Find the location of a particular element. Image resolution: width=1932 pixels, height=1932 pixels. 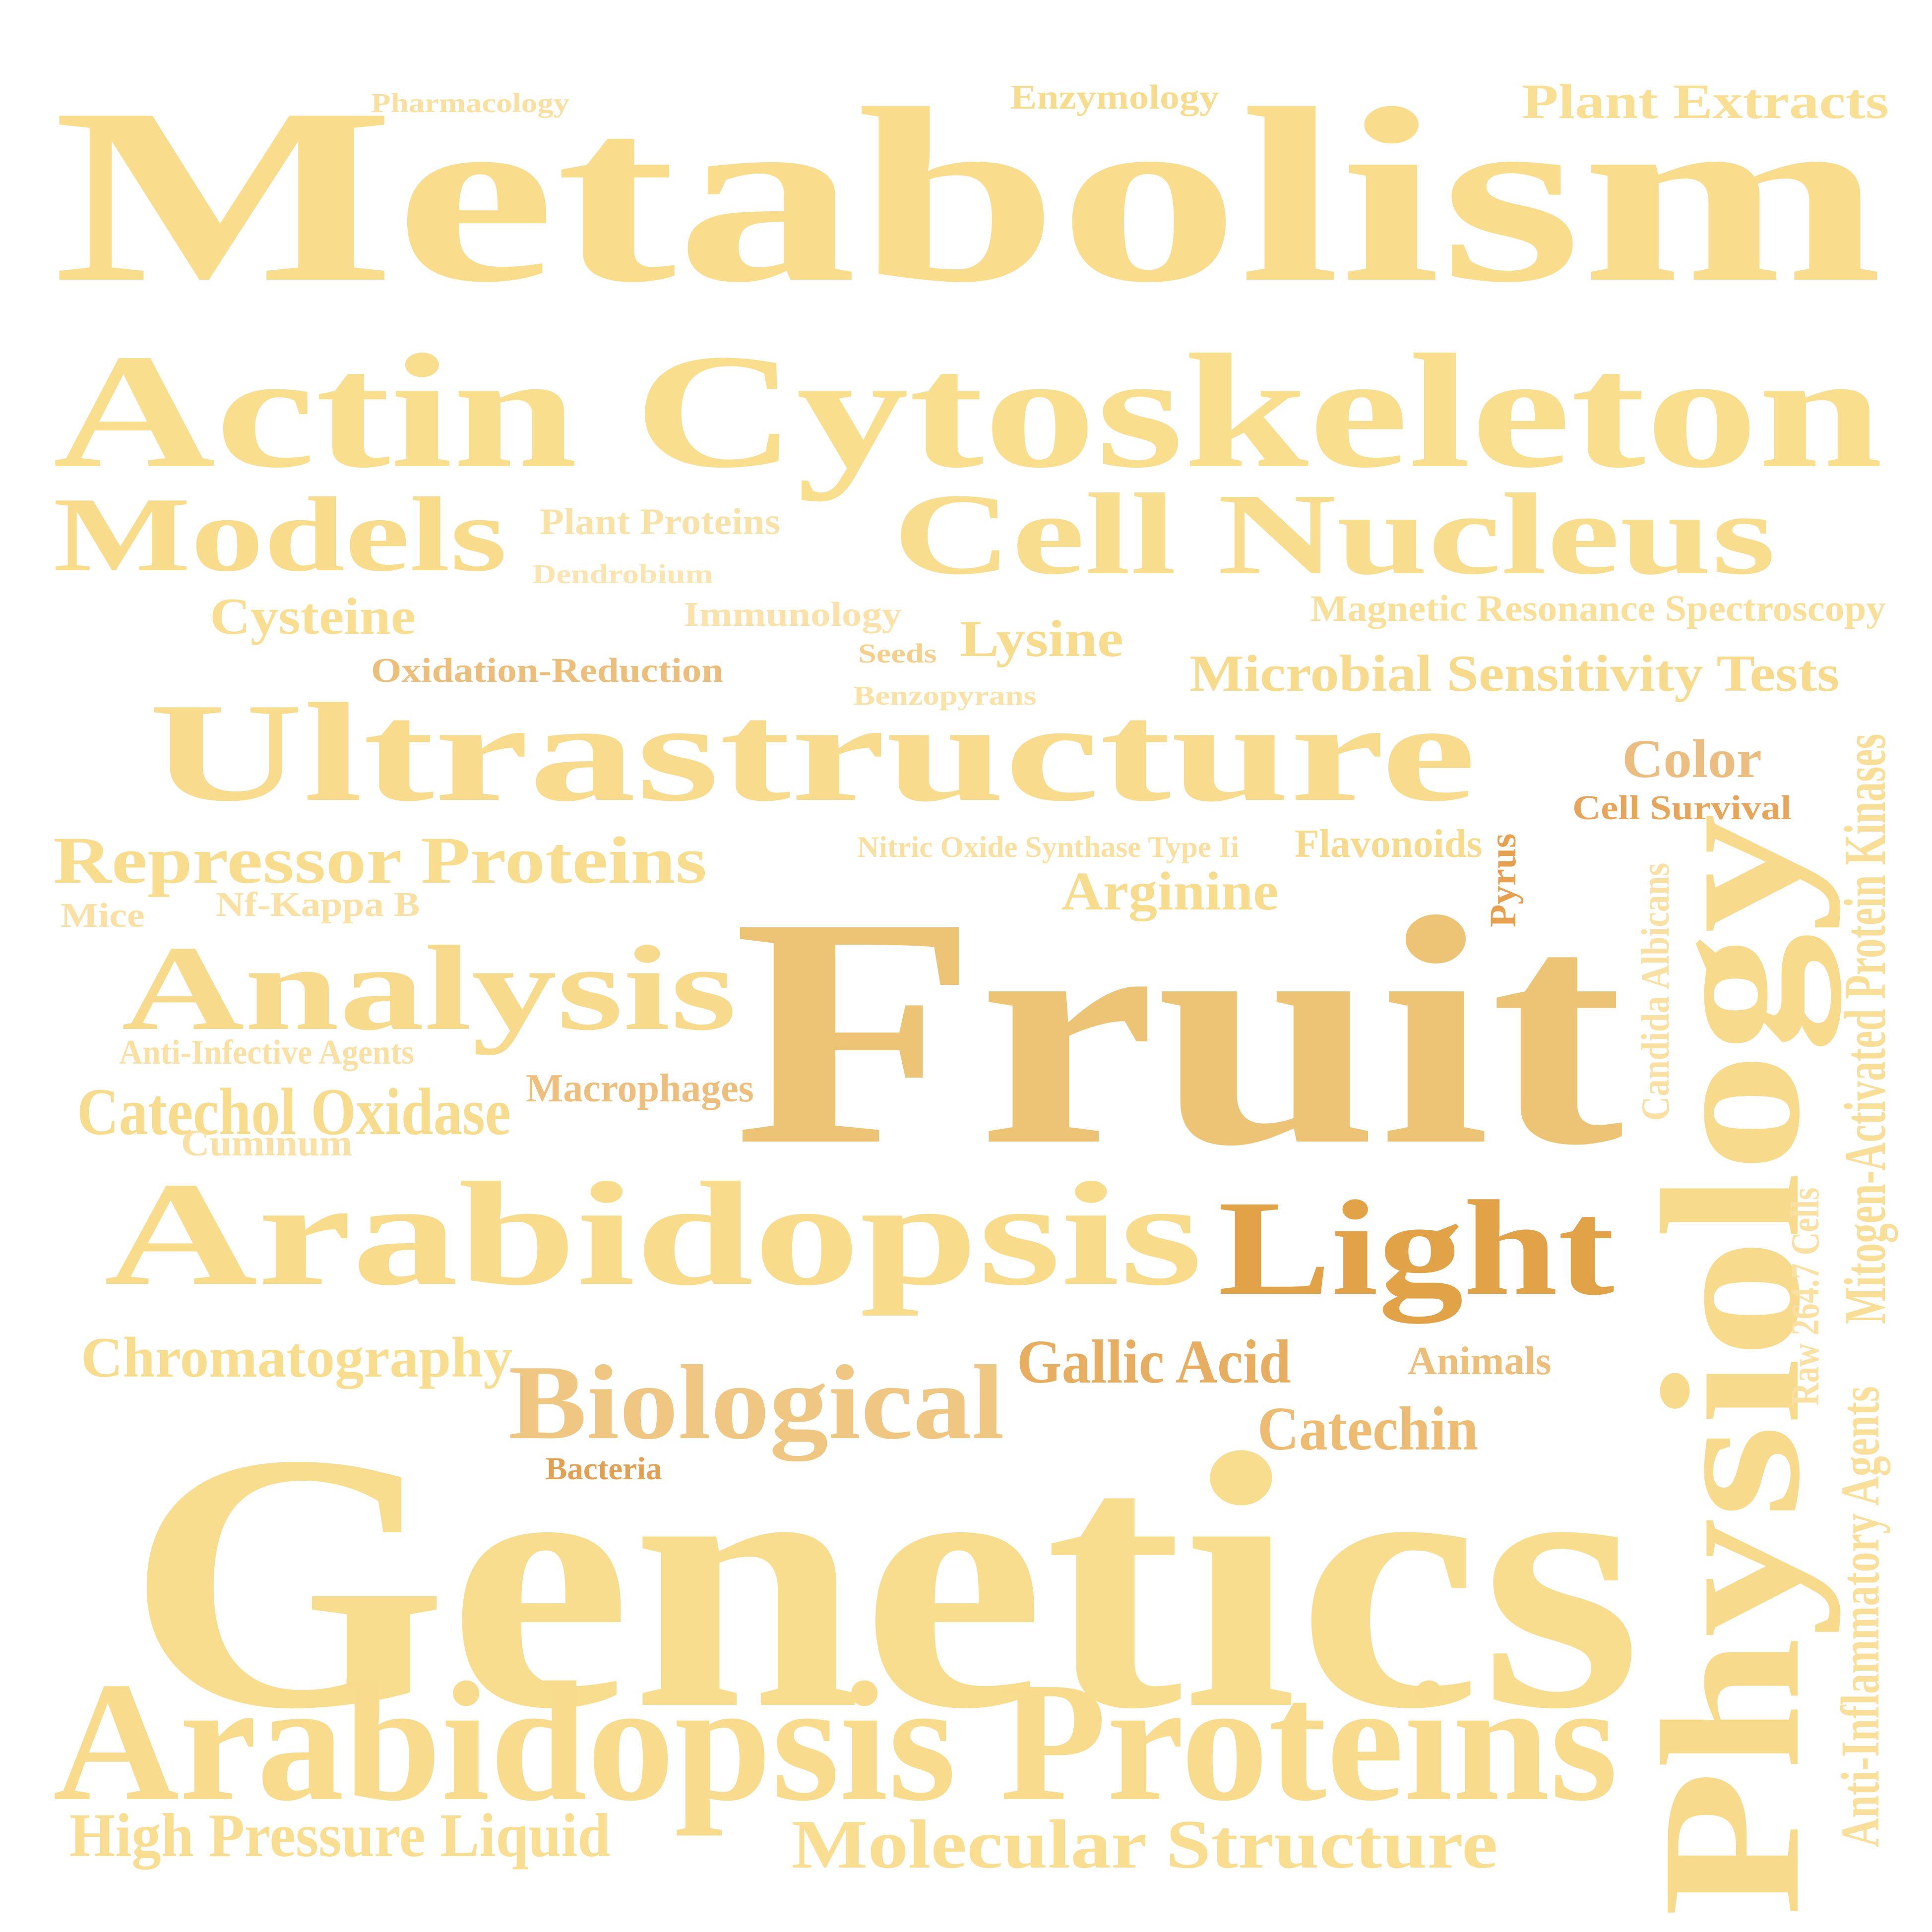

word-mice: Mice is located at coordinates (103, 916).